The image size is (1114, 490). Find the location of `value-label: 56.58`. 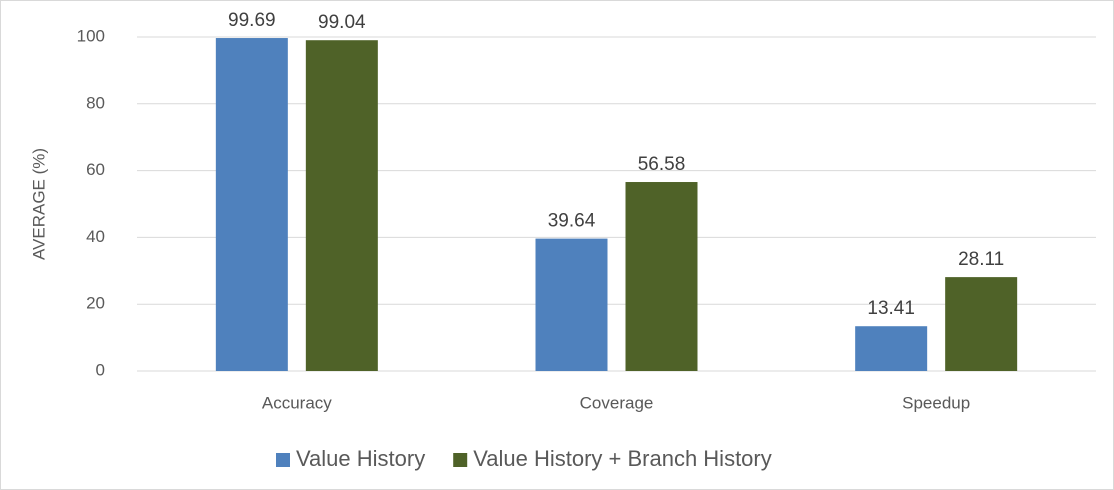

value-label: 56.58 is located at coordinates (662, 164).